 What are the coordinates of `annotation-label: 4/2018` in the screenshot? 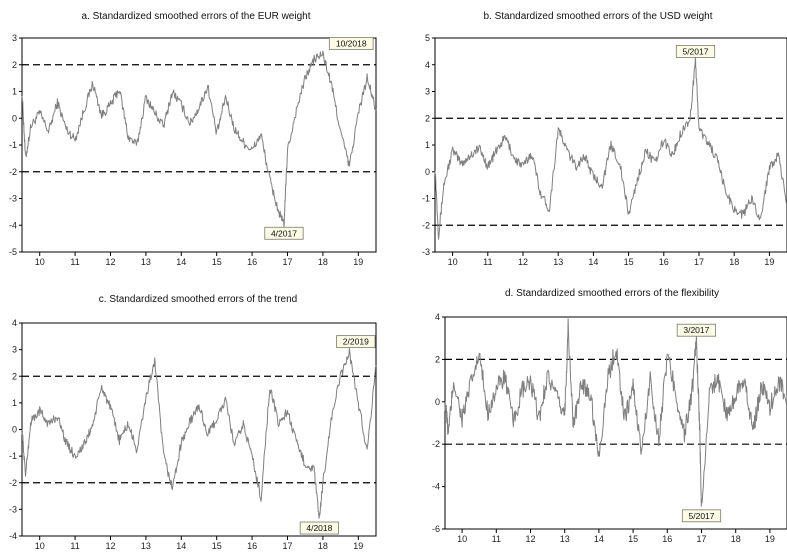 It's located at (319, 528).